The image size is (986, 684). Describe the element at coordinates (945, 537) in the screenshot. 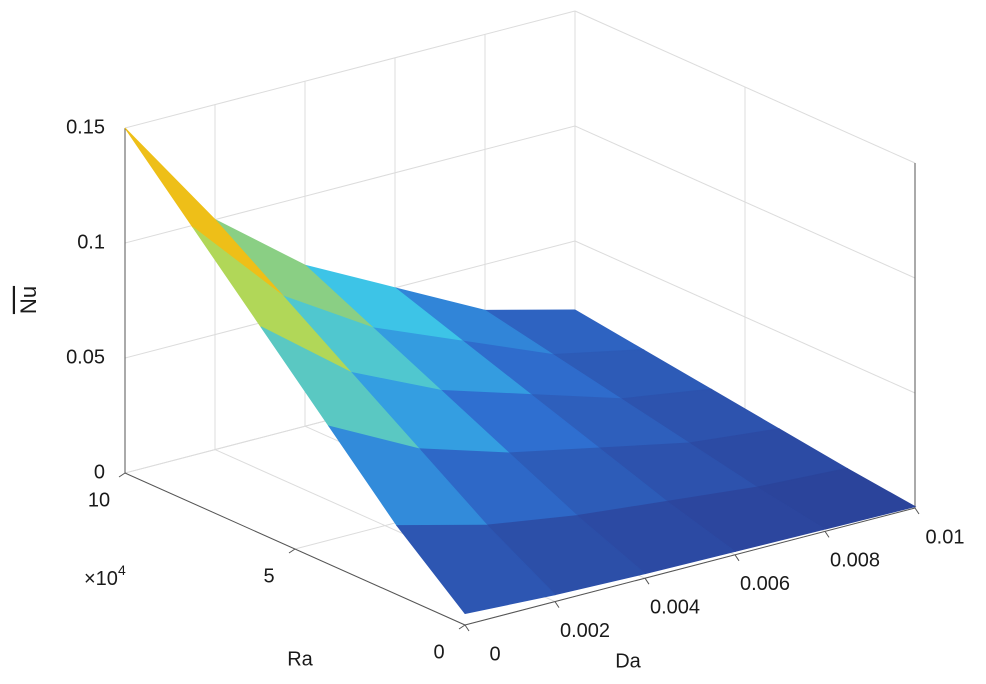

I see `x-tick-label: 0.01` at that location.